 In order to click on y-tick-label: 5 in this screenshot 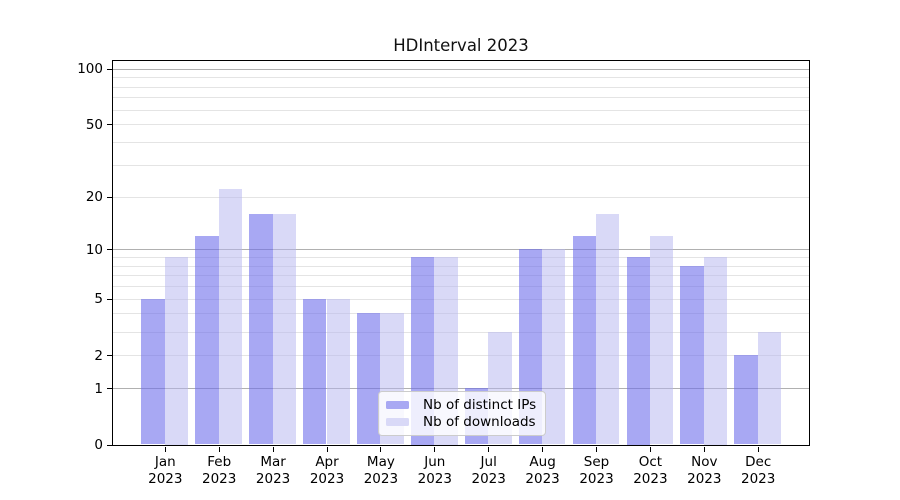, I will do `click(98, 299)`.